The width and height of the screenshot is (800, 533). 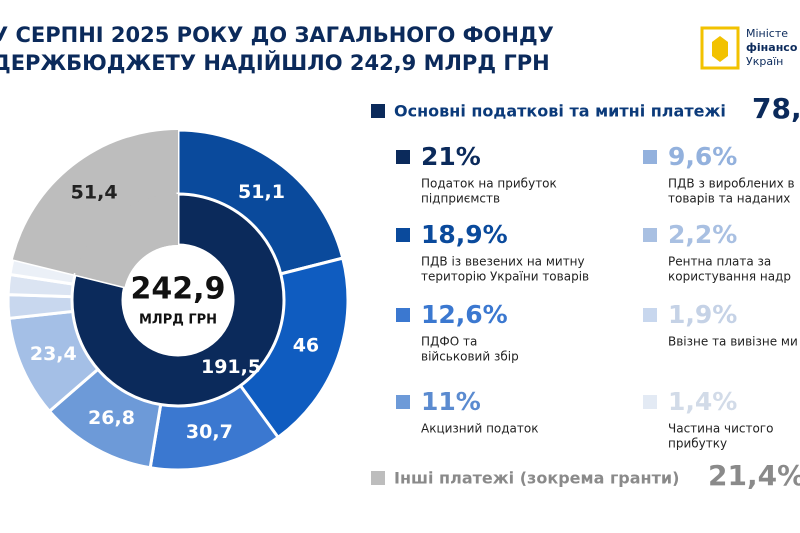 What do you see at coordinates (729, 199) in the screenshot?
I see `legend-text: товарів та наданих` at bounding box center [729, 199].